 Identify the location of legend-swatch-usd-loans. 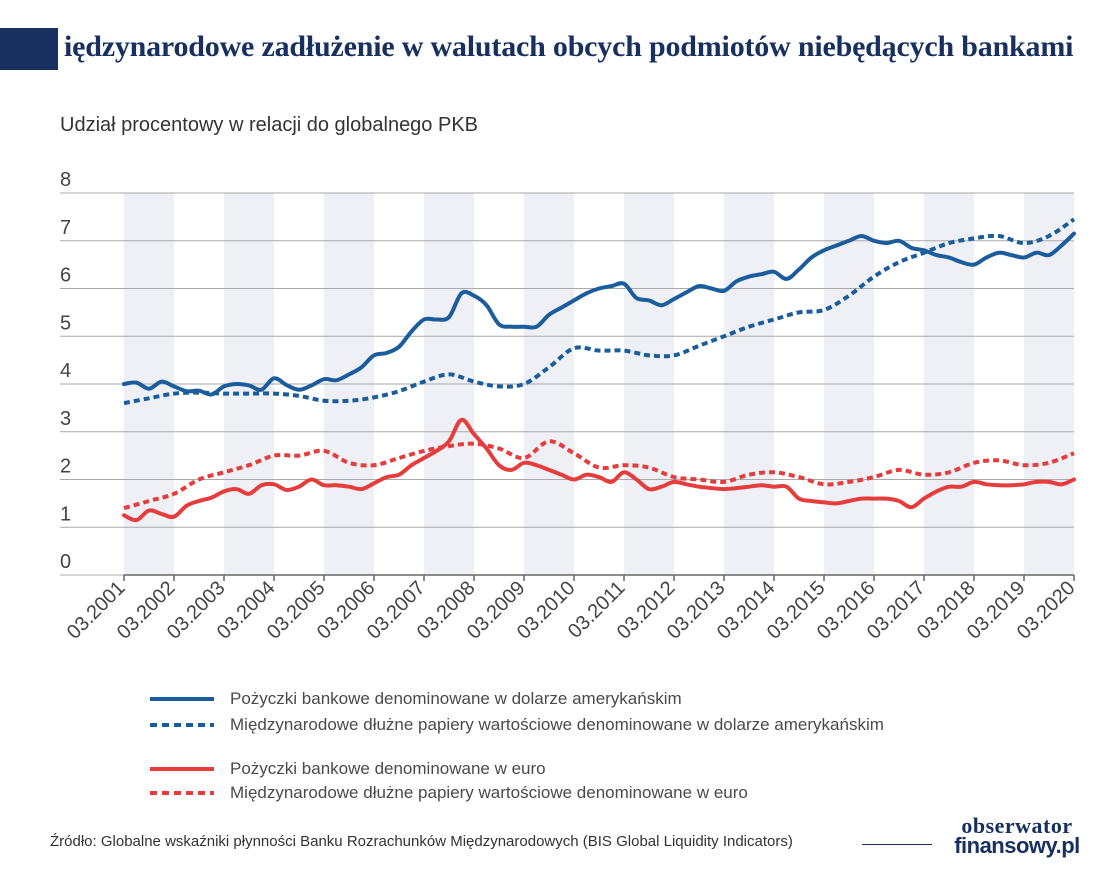
(182, 699).